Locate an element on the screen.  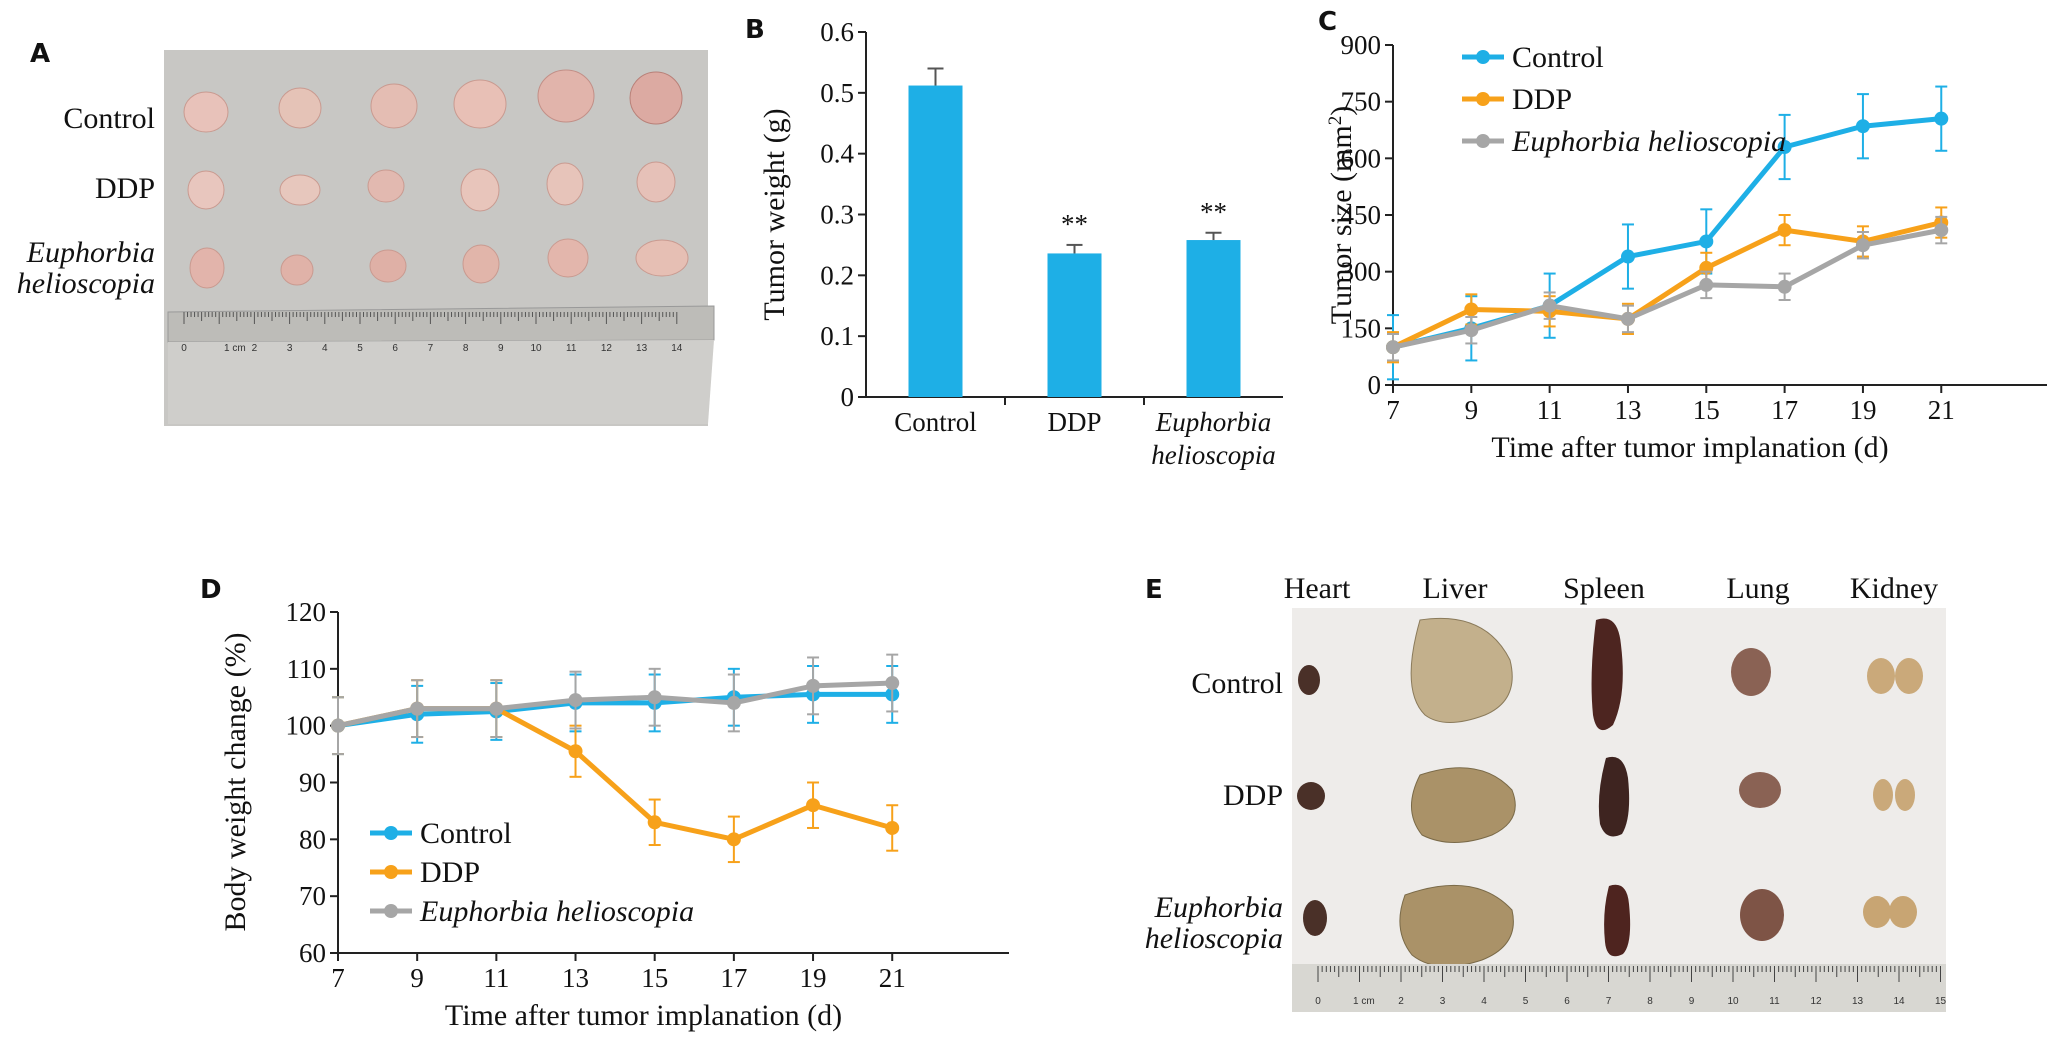
panel-letter-d: D is located at coordinates (211, 590).